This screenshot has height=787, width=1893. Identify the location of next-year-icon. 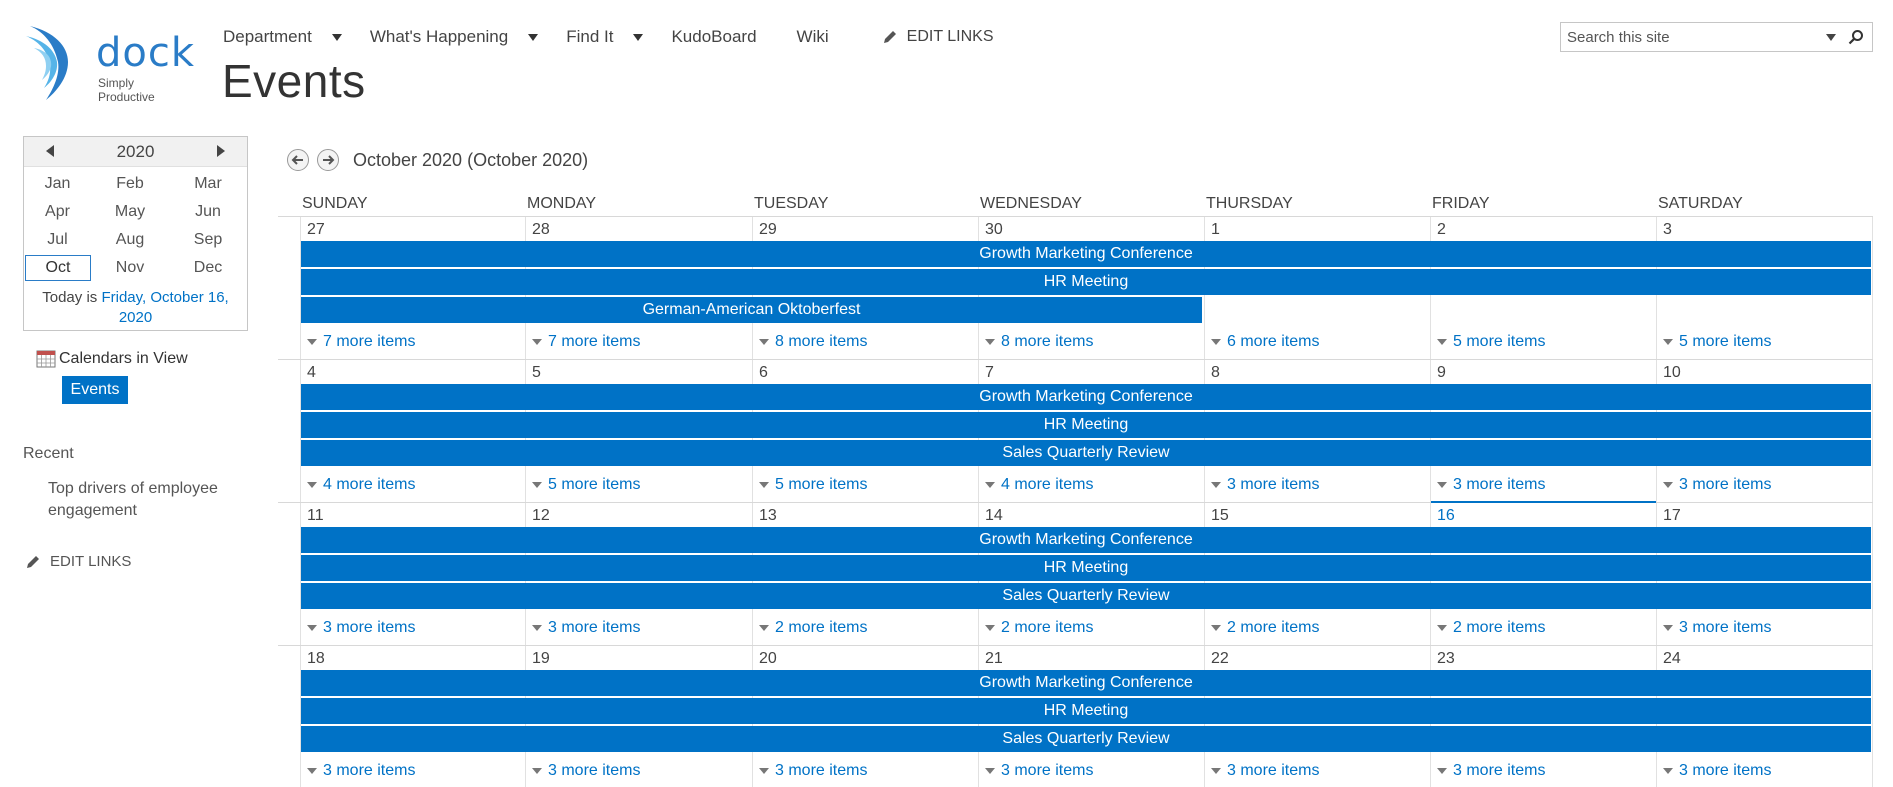
(221, 151).